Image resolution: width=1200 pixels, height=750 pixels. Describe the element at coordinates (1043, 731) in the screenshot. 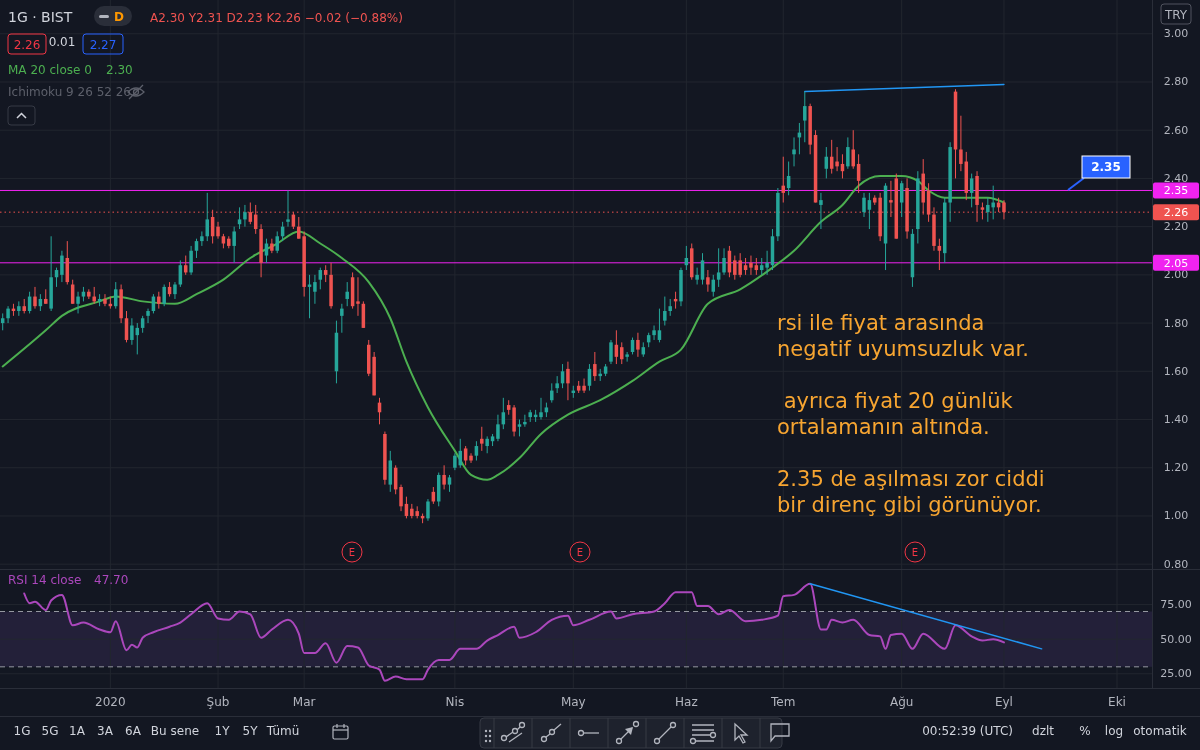

I see `text: dzlt` at that location.